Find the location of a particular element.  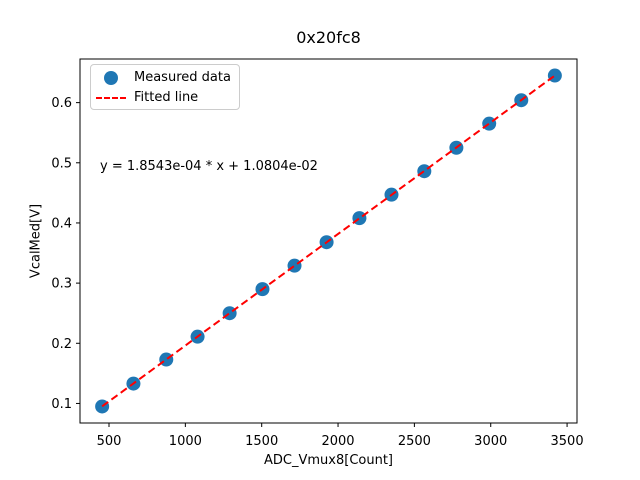

legend: Measured data Fitted line is located at coordinates (165, 87).